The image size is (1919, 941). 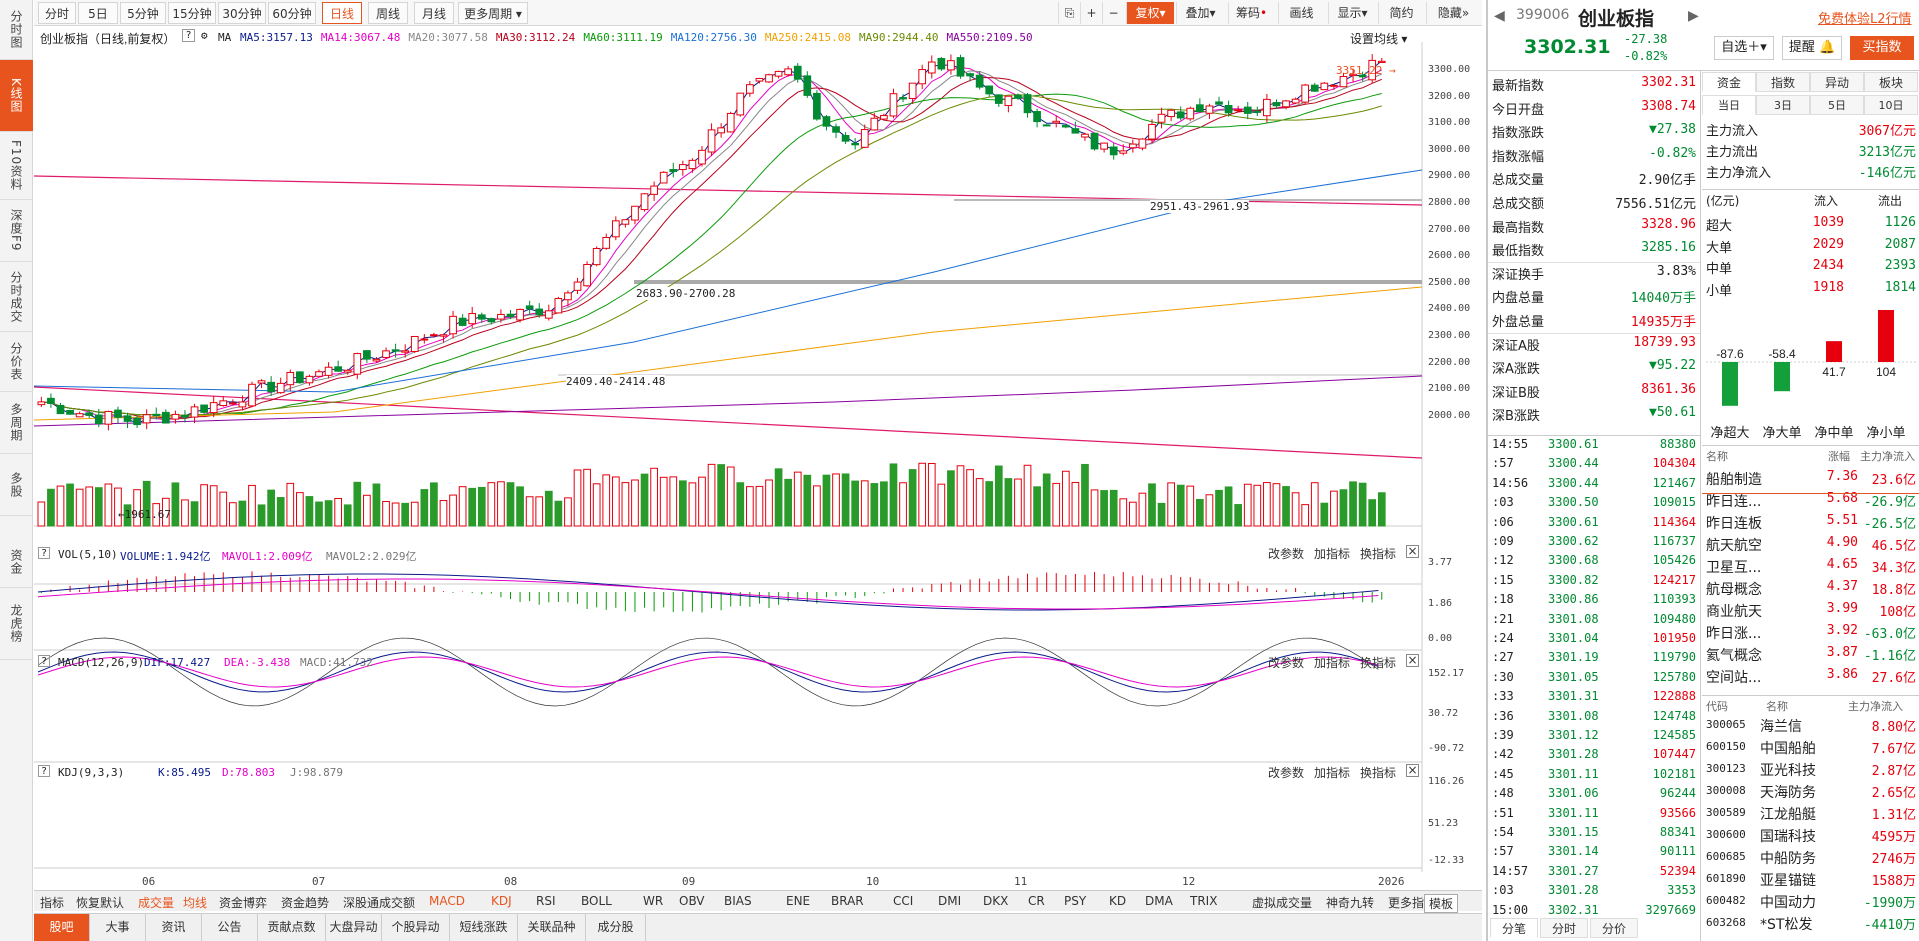 I want to click on sector-name: 昨日连板, so click(x=1734, y=524).